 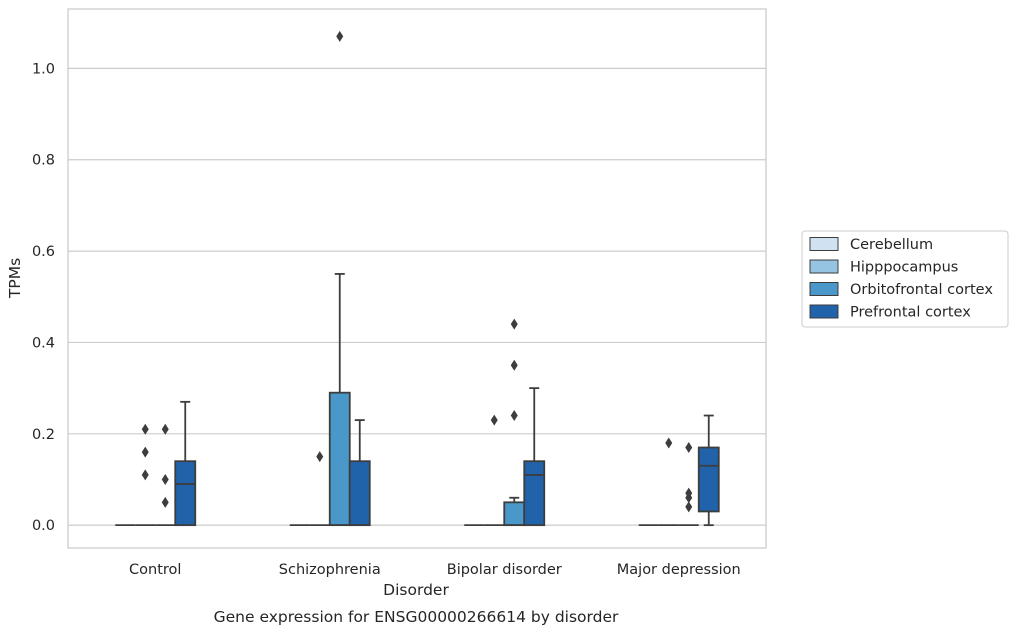 I want to click on y-tick-label: 0.0, so click(x=43, y=526).